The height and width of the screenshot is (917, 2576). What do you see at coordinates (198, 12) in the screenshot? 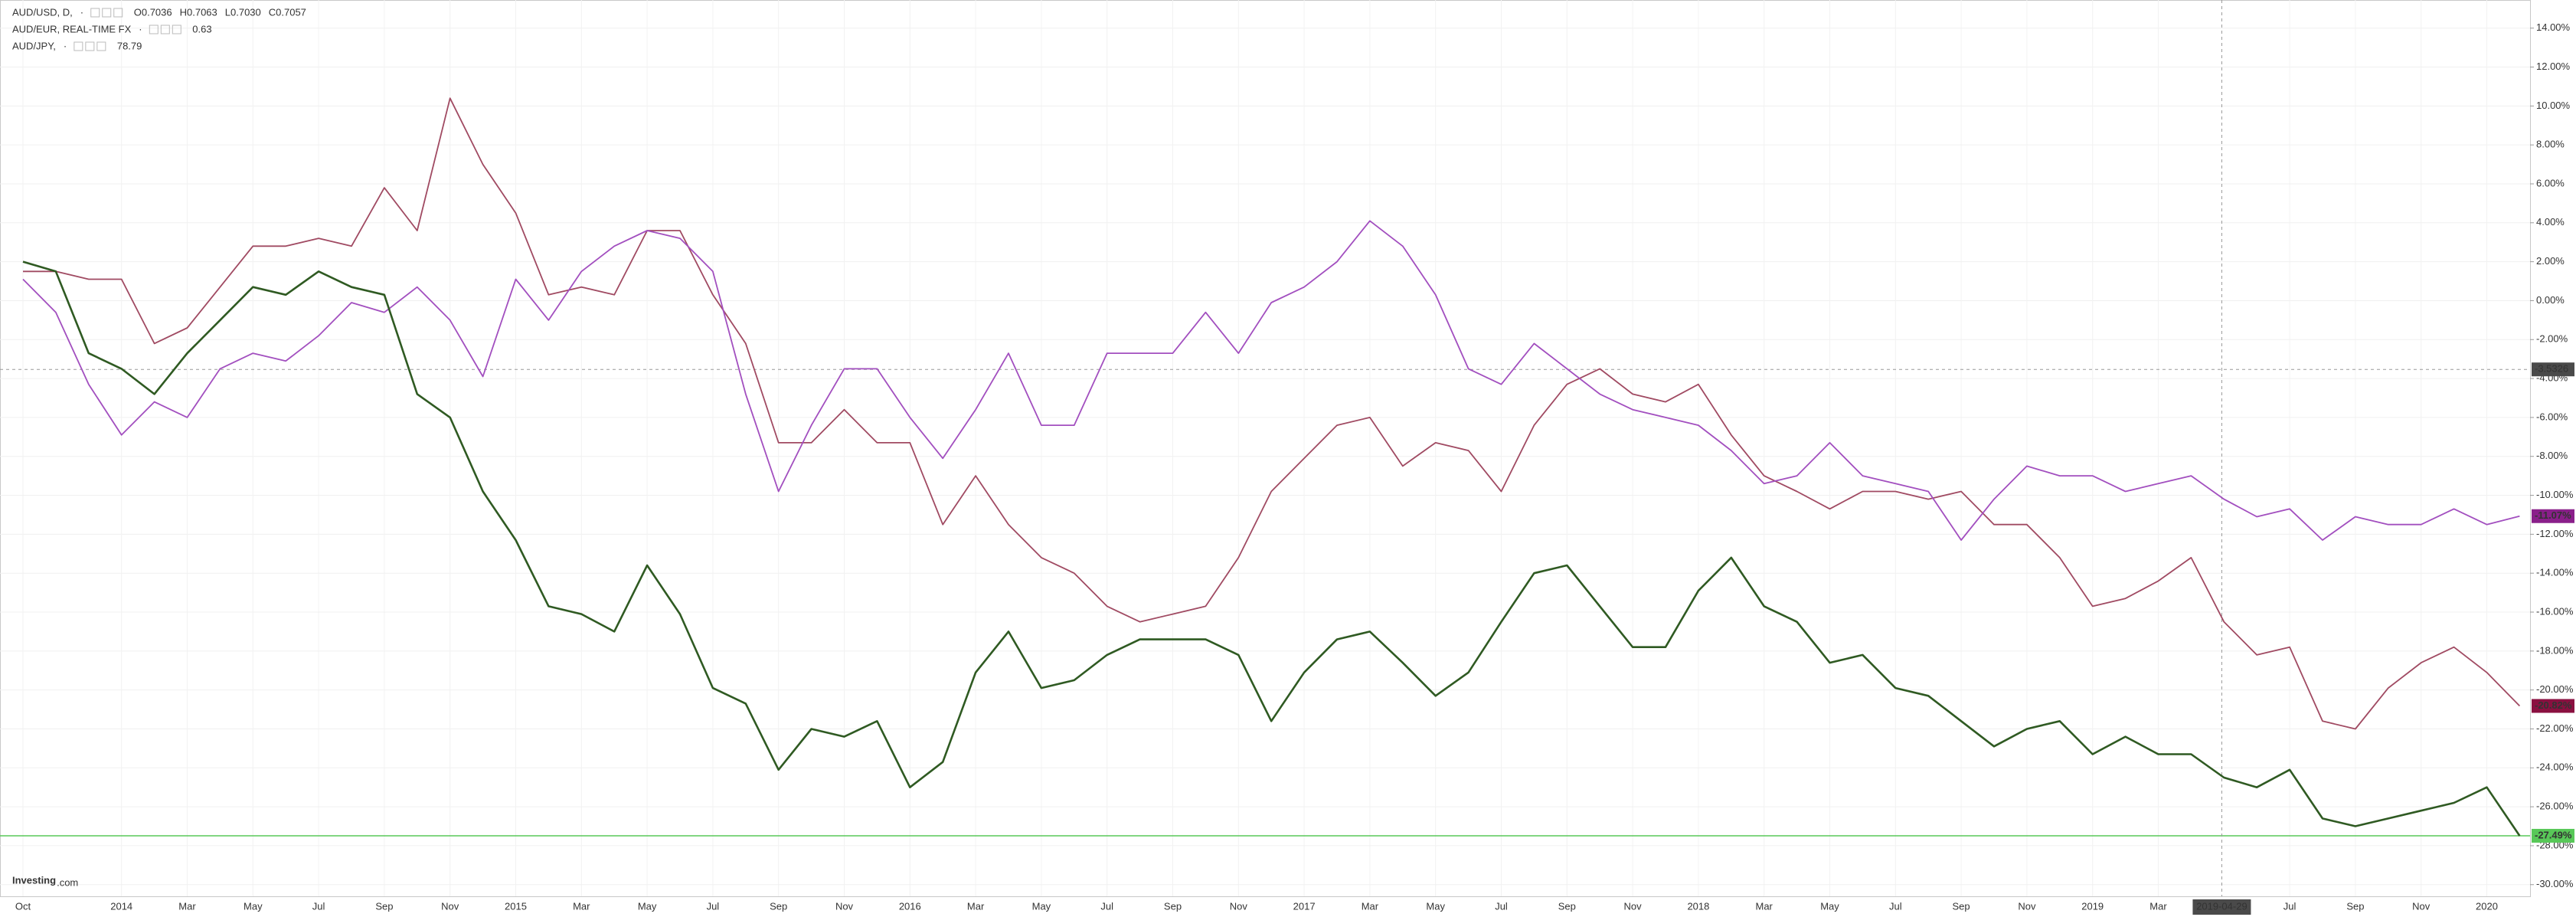
I see `legend-value: H0.7063` at bounding box center [198, 12].